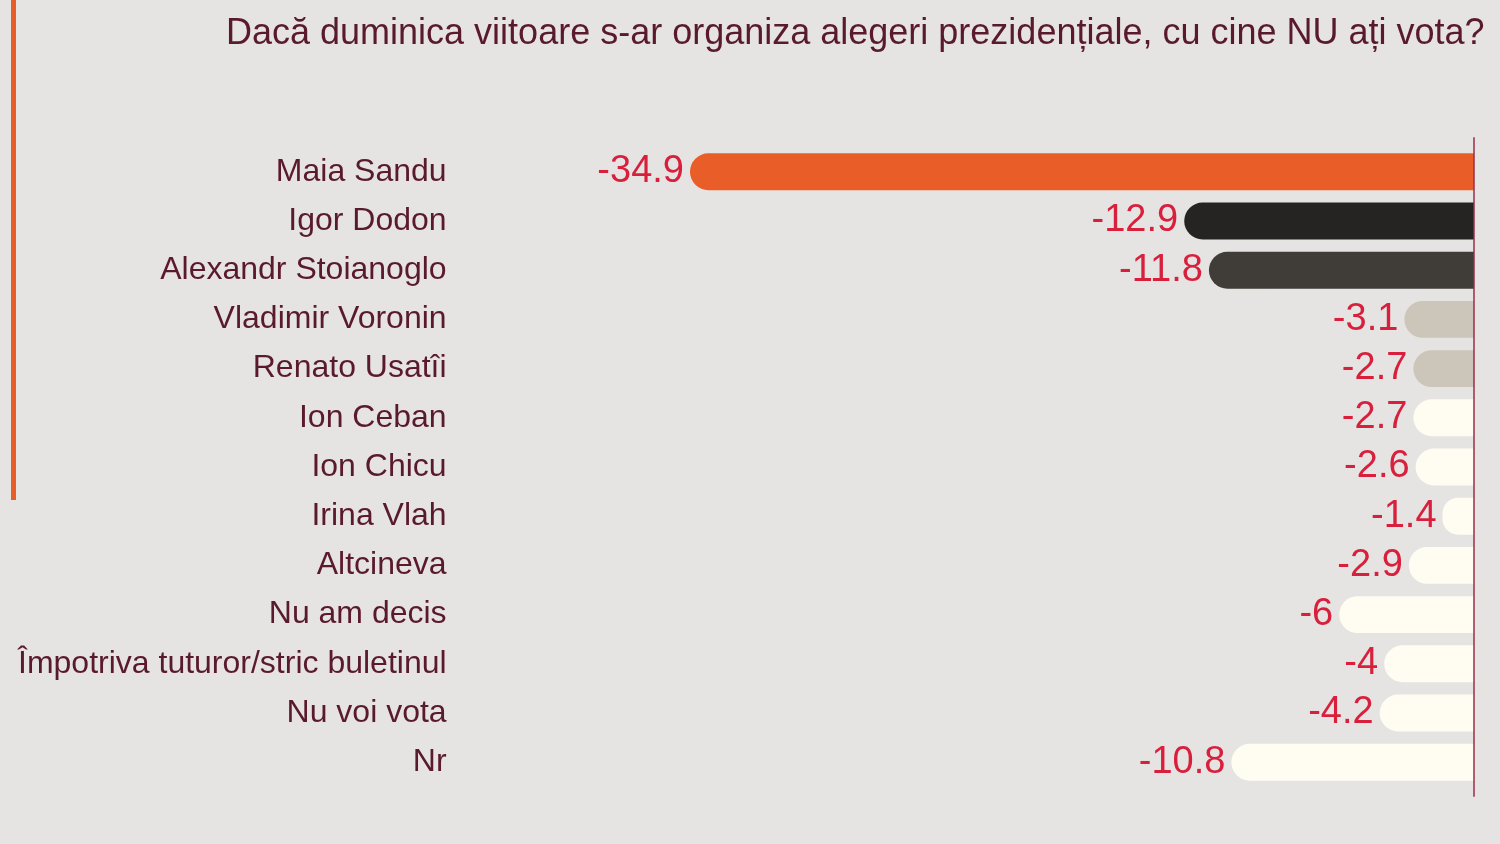 The height and width of the screenshot is (844, 1500). What do you see at coordinates (349, 366) in the screenshot?
I see `y-tick-label: Renato Usatîi` at bounding box center [349, 366].